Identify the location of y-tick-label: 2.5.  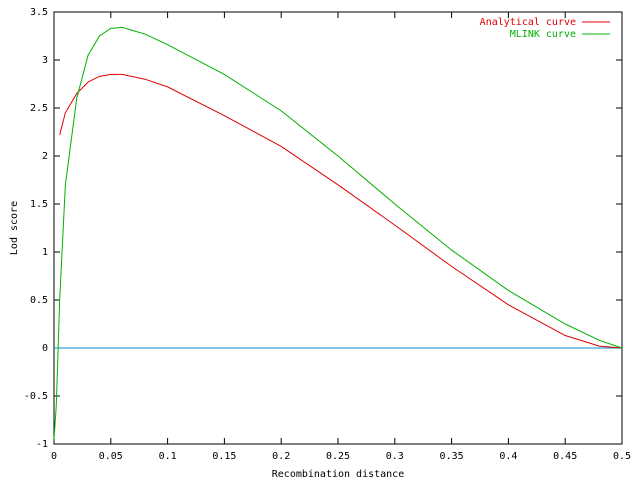
(39, 108).